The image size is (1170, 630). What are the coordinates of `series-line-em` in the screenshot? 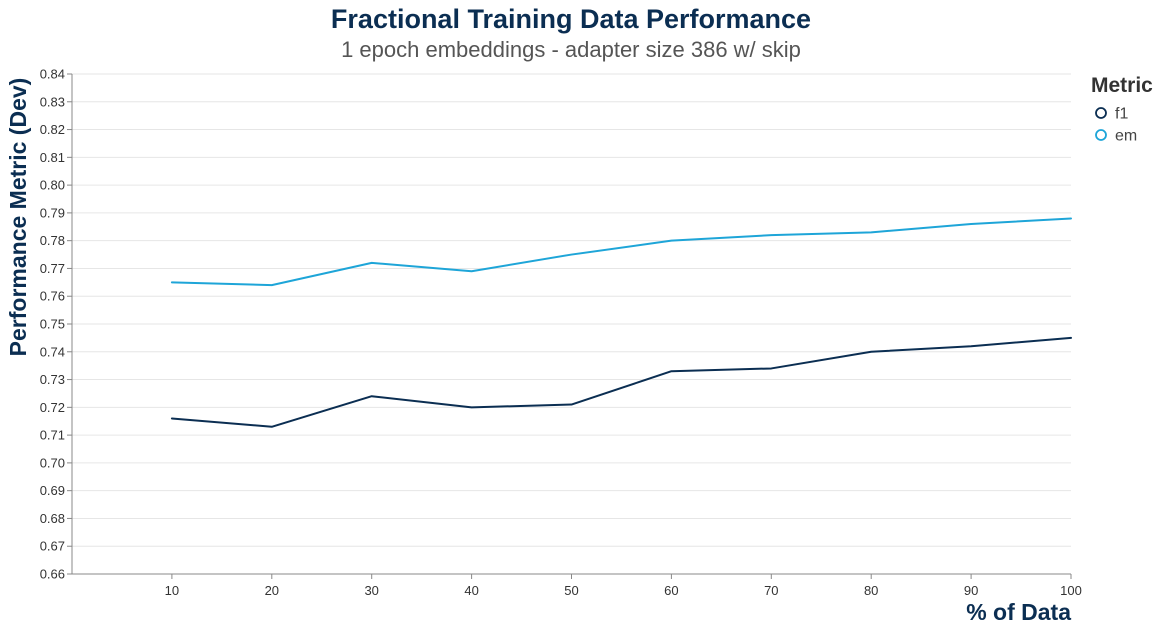 It's located at (621, 252).